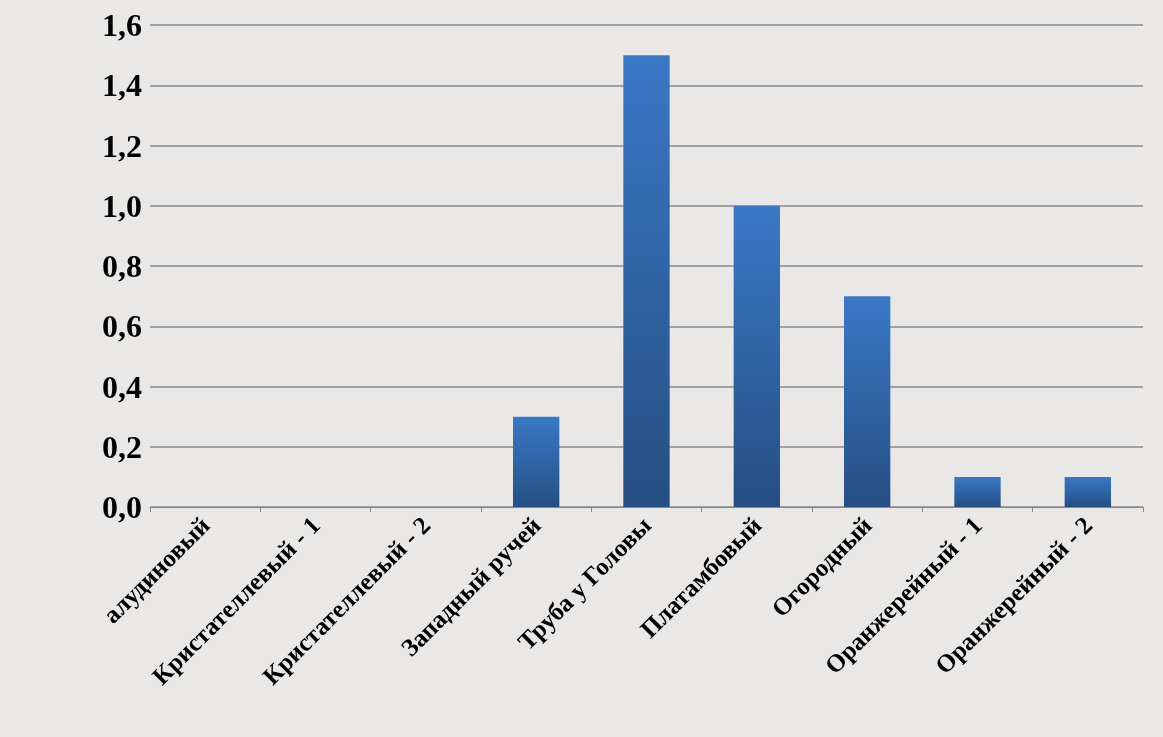 This screenshot has width=1163, height=737. What do you see at coordinates (122, 266) in the screenshot?
I see `y-tick-label: 0,8` at bounding box center [122, 266].